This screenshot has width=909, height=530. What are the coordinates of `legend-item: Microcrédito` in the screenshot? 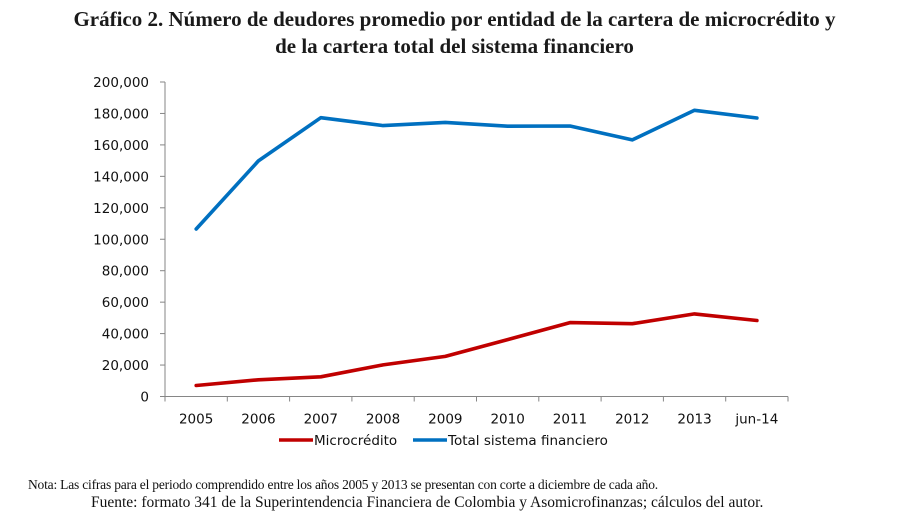 It's located at (338, 441).